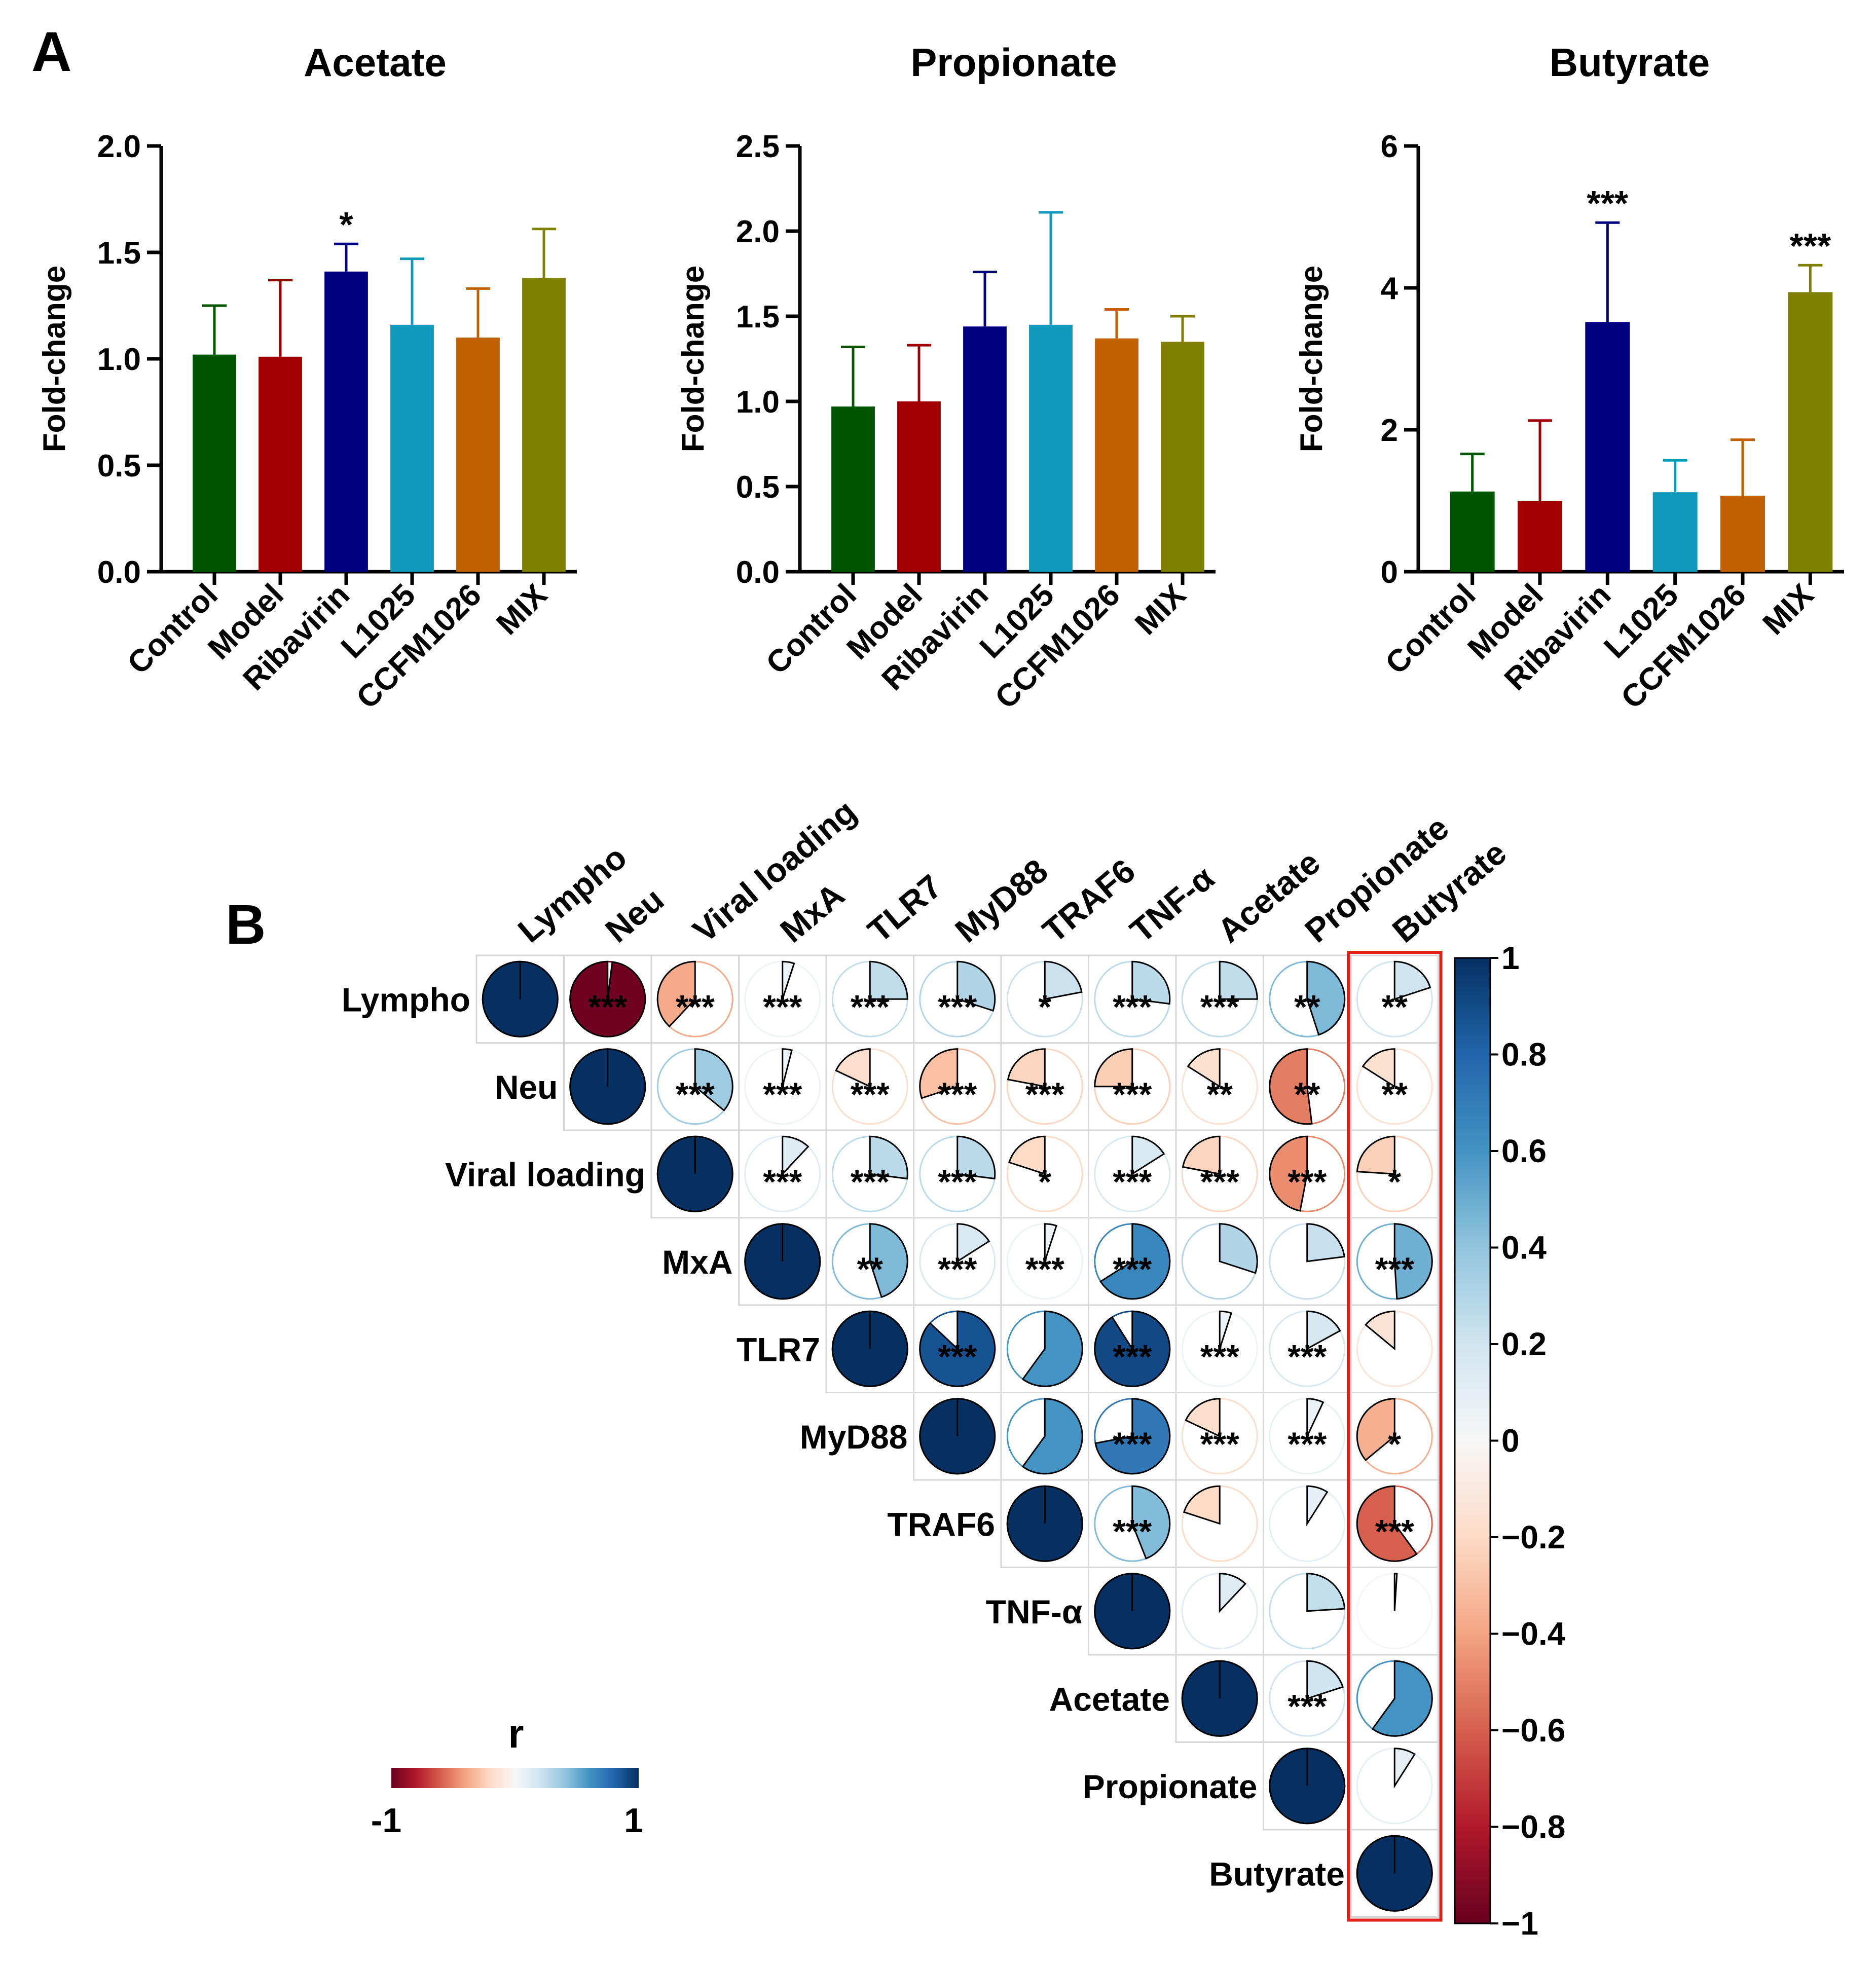 This screenshot has height=1967, width=1876. I want to click on panel-b-label: B, so click(246, 925).